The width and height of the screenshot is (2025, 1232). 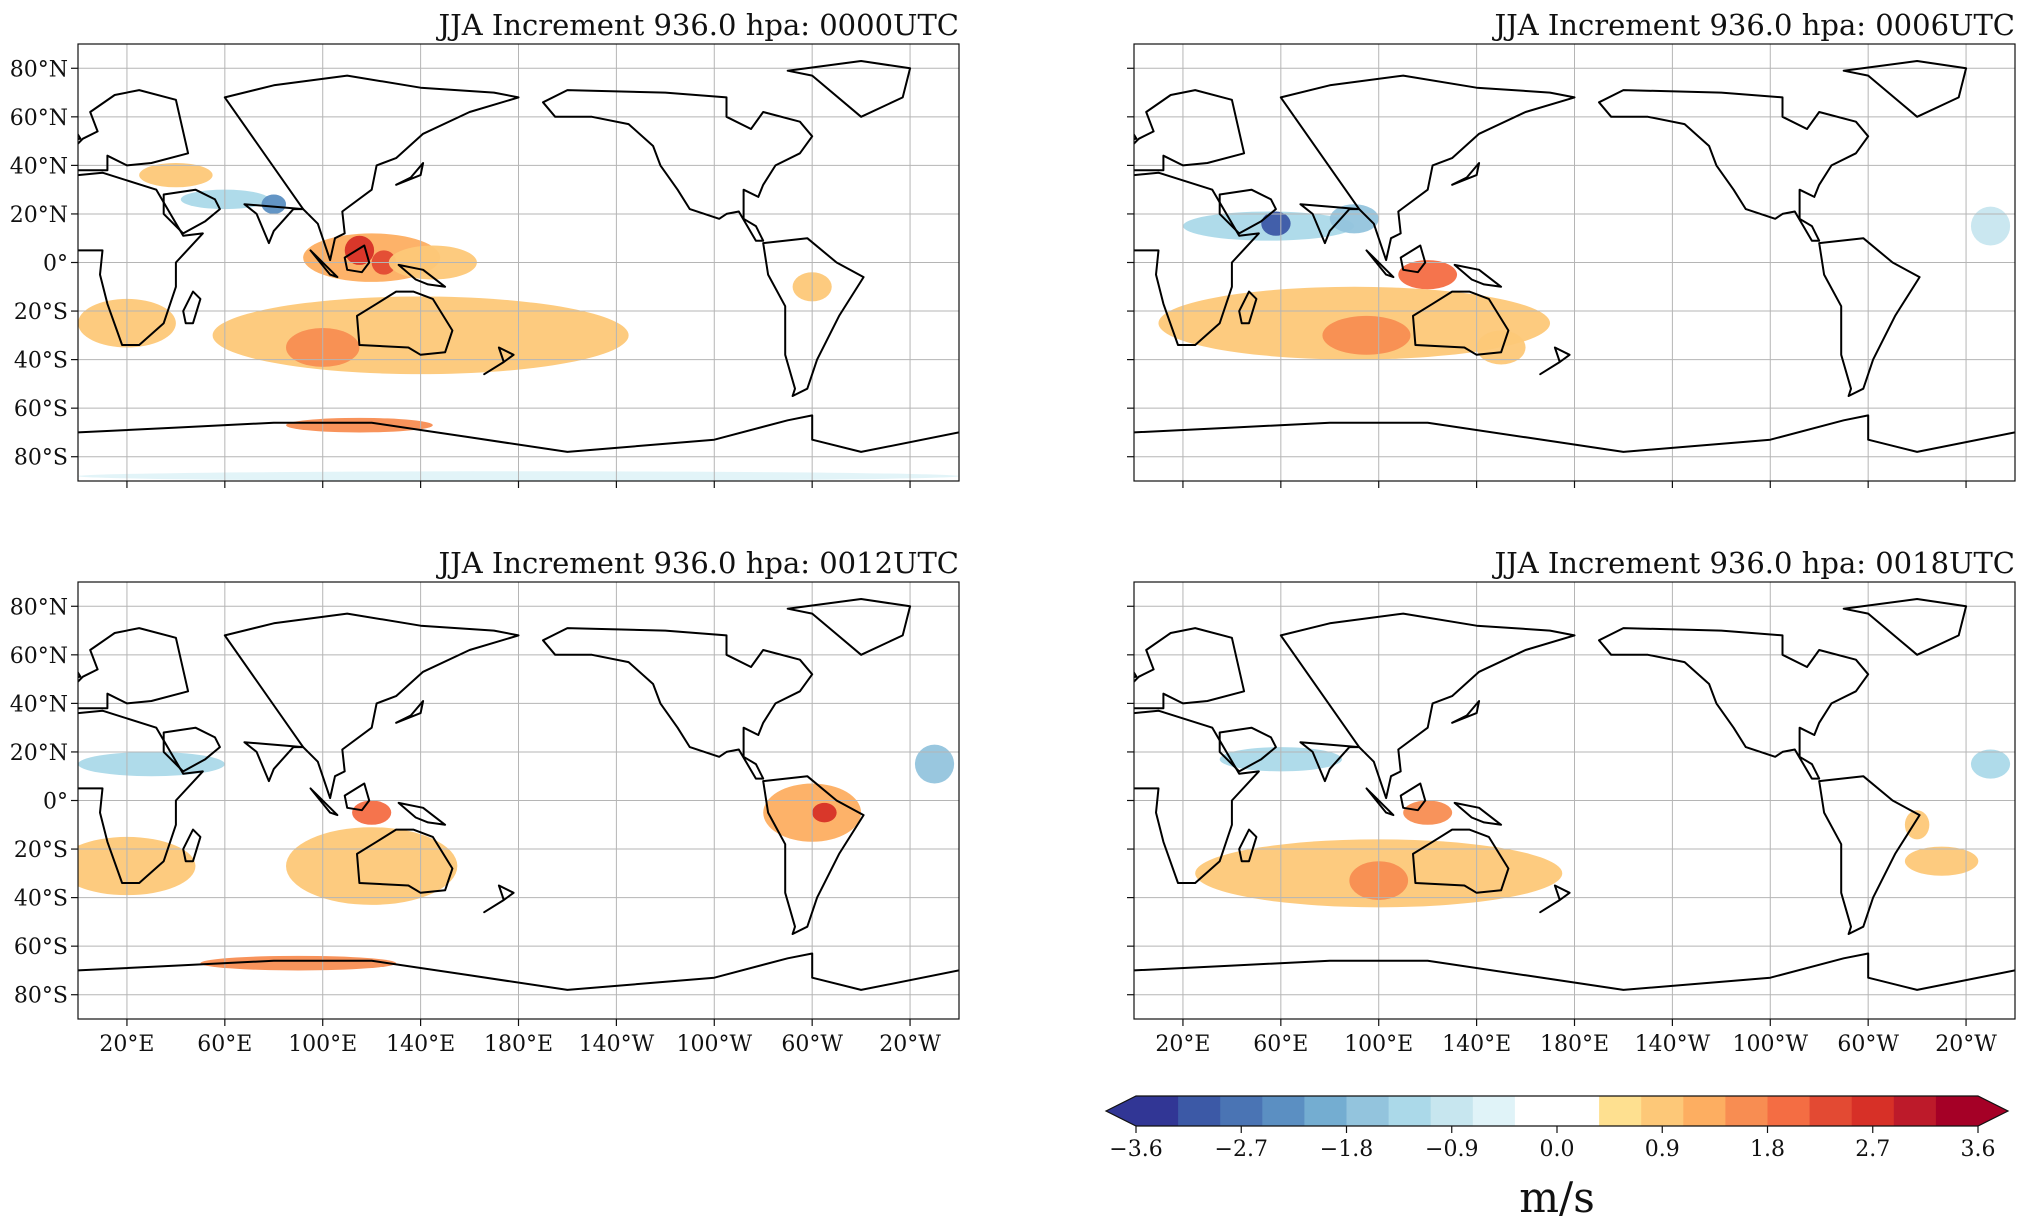 What do you see at coordinates (1248, 307) in the screenshot?
I see `coastline-madagascar` at bounding box center [1248, 307].